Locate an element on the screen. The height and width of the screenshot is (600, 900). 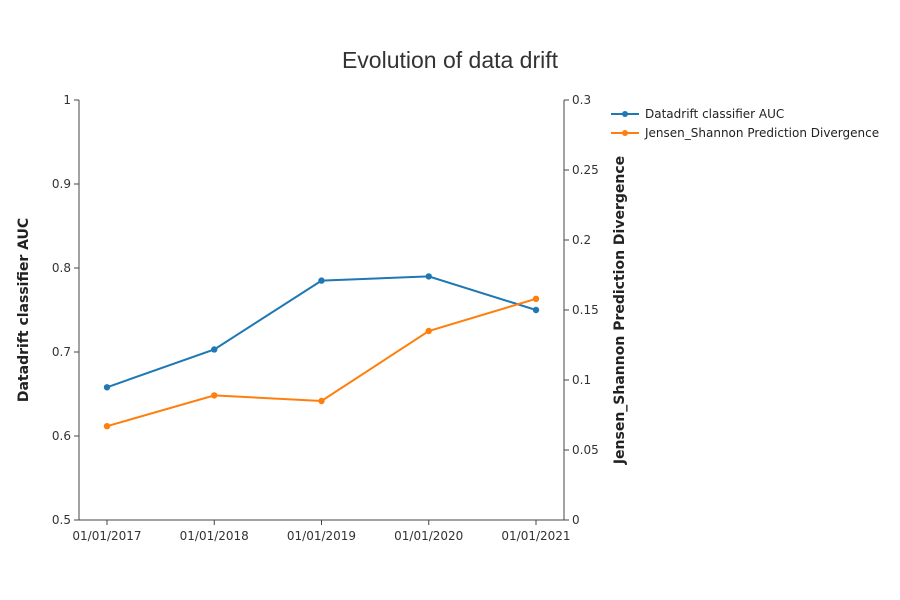
left-axis-tick-label: 0.8 is located at coordinates (61, 268).